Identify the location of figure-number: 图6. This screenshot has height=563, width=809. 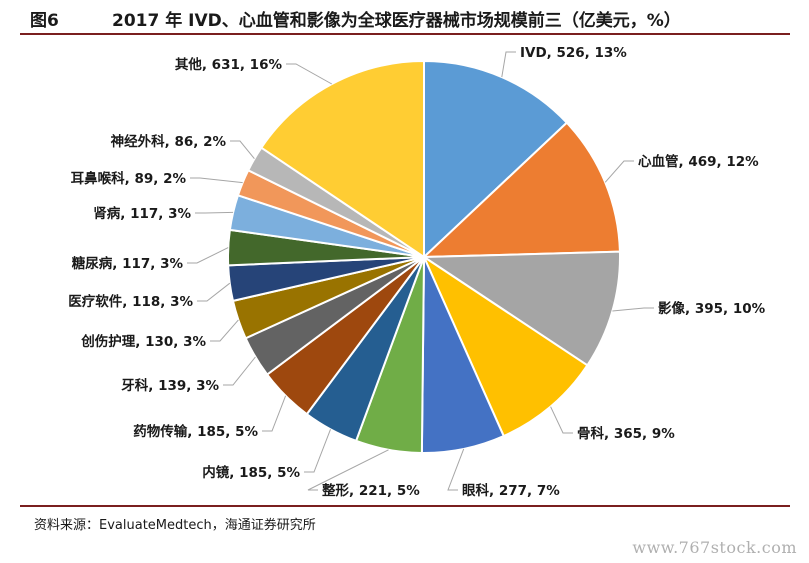
(44, 21).